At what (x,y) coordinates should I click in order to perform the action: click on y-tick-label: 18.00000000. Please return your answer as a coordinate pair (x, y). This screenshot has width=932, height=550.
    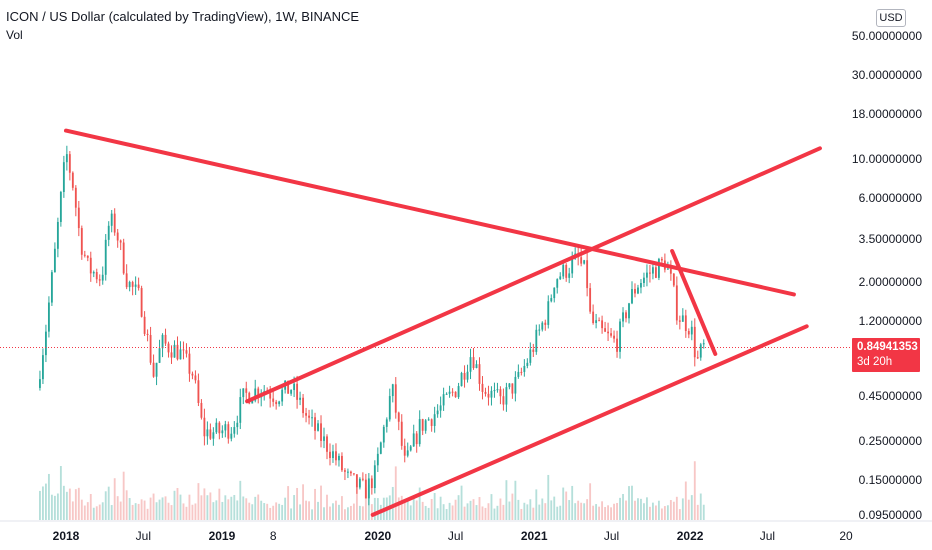
    Looking at the image, I should click on (887, 114).